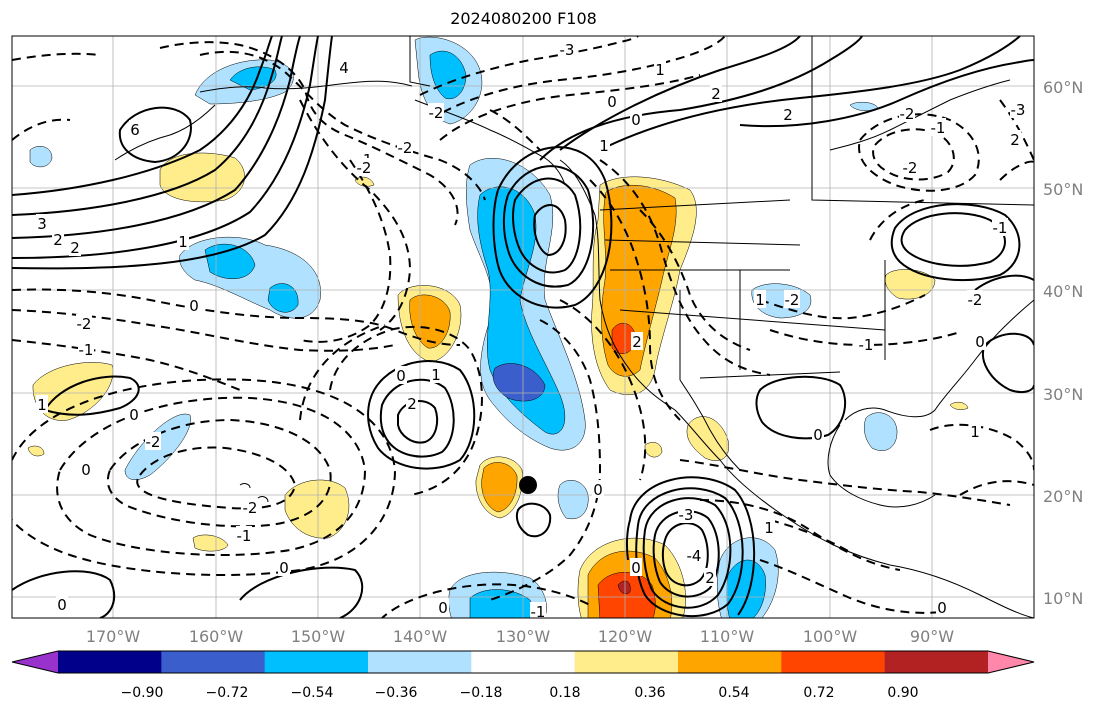 This screenshot has height=712, width=1105. What do you see at coordinates (932, 636) in the screenshot?
I see `lon-label: 90°W` at bounding box center [932, 636].